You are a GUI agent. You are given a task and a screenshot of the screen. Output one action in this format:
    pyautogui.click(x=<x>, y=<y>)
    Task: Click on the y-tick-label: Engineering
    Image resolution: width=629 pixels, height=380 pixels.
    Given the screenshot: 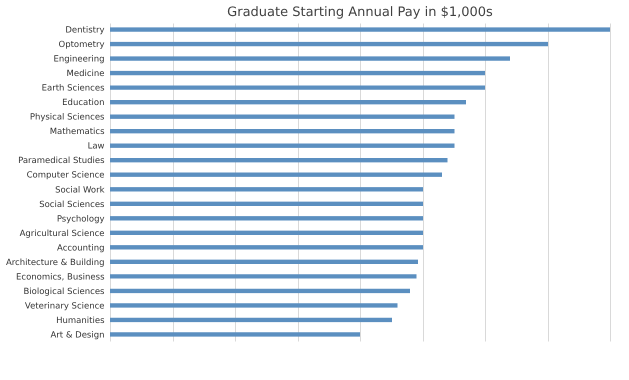 What is the action you would take?
    pyautogui.click(x=79, y=59)
    